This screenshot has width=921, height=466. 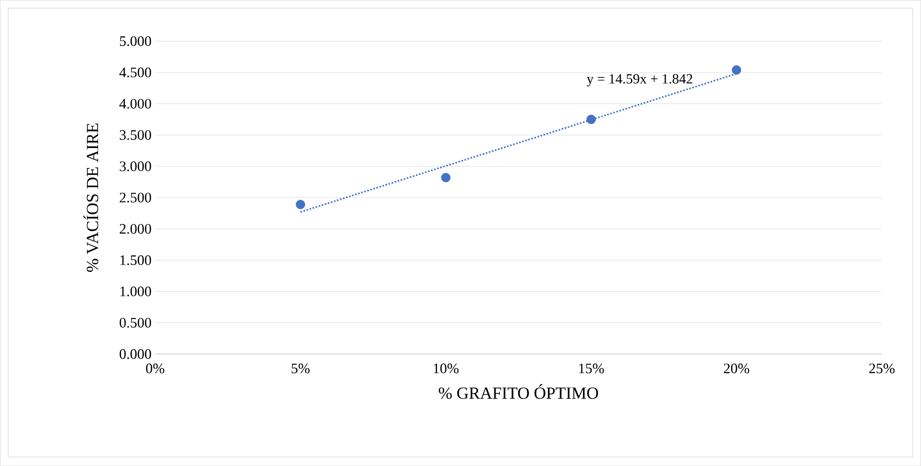 I want to click on y-axis-title: % VACÍOS DE AIRE, so click(x=91, y=198).